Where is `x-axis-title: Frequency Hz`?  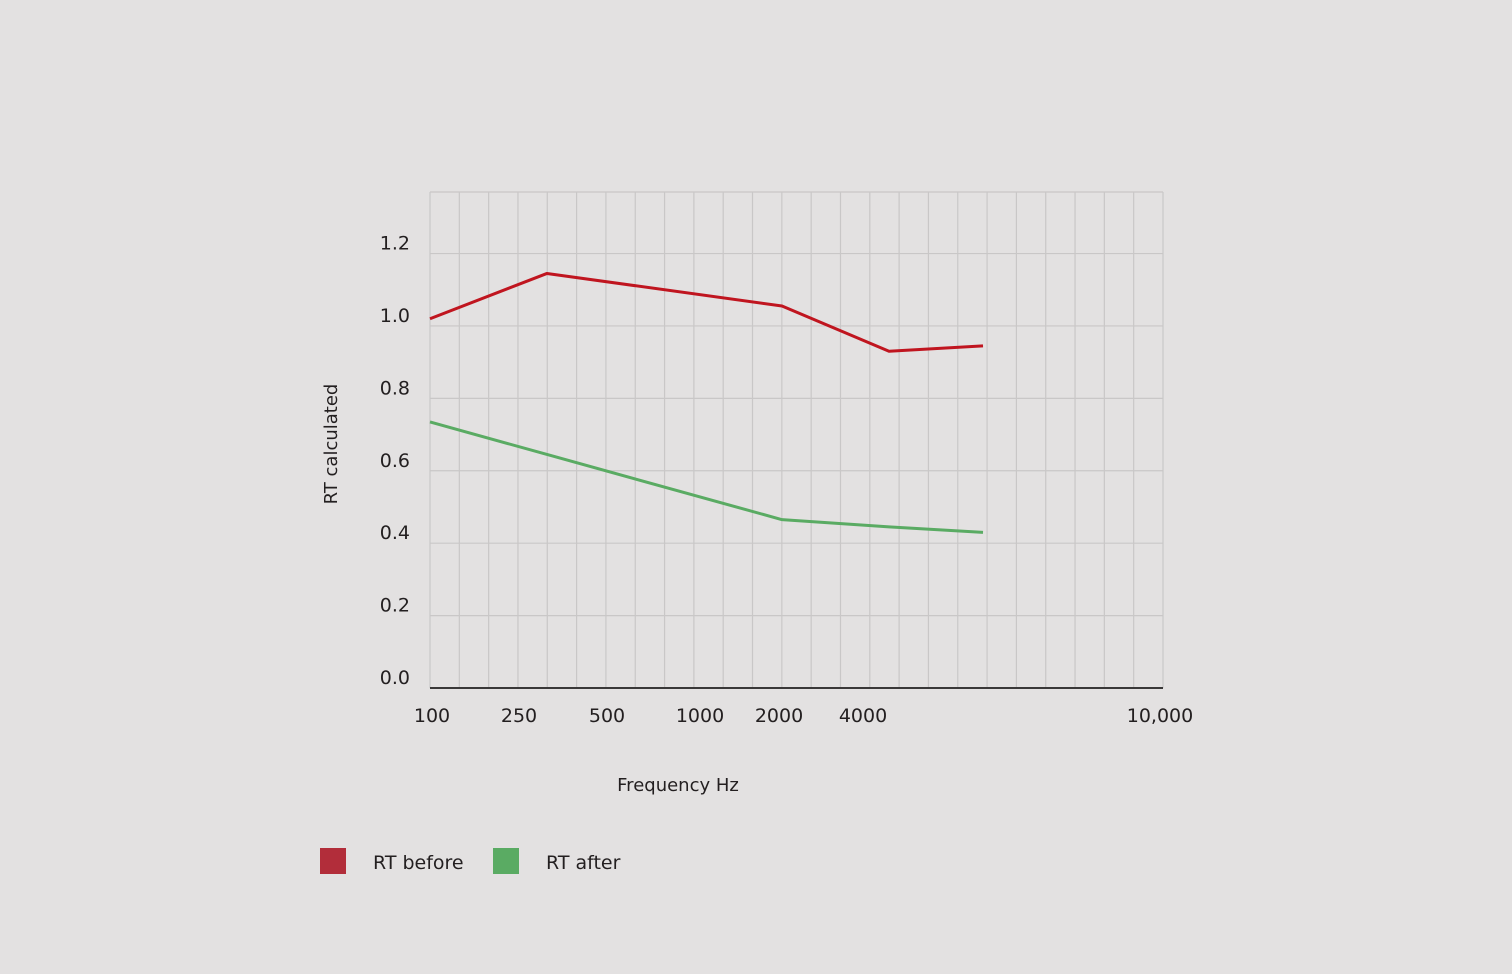 x-axis-title: Frequency Hz is located at coordinates (678, 785).